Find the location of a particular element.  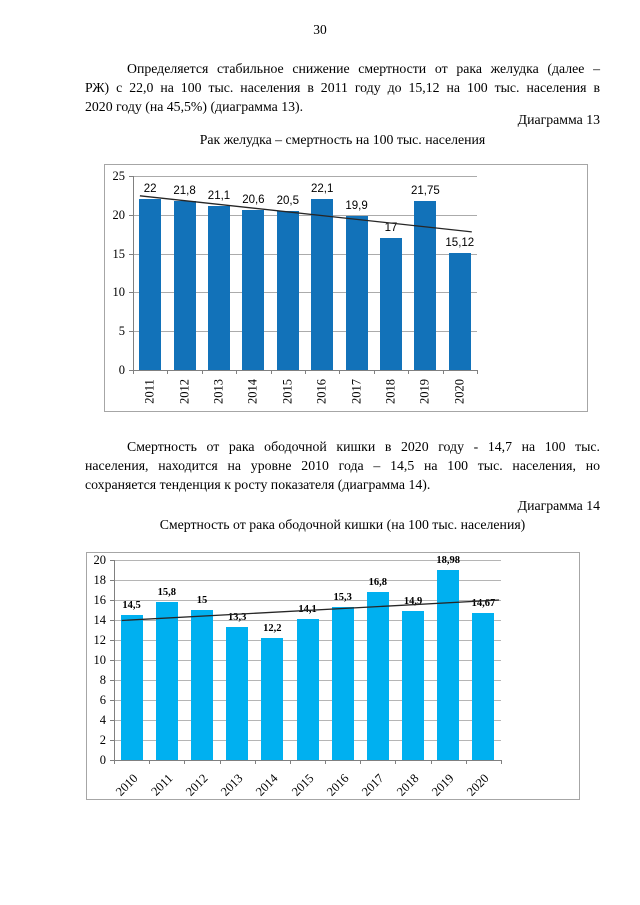

y-axis-tick-label: 15 is located at coordinates (119, 253).